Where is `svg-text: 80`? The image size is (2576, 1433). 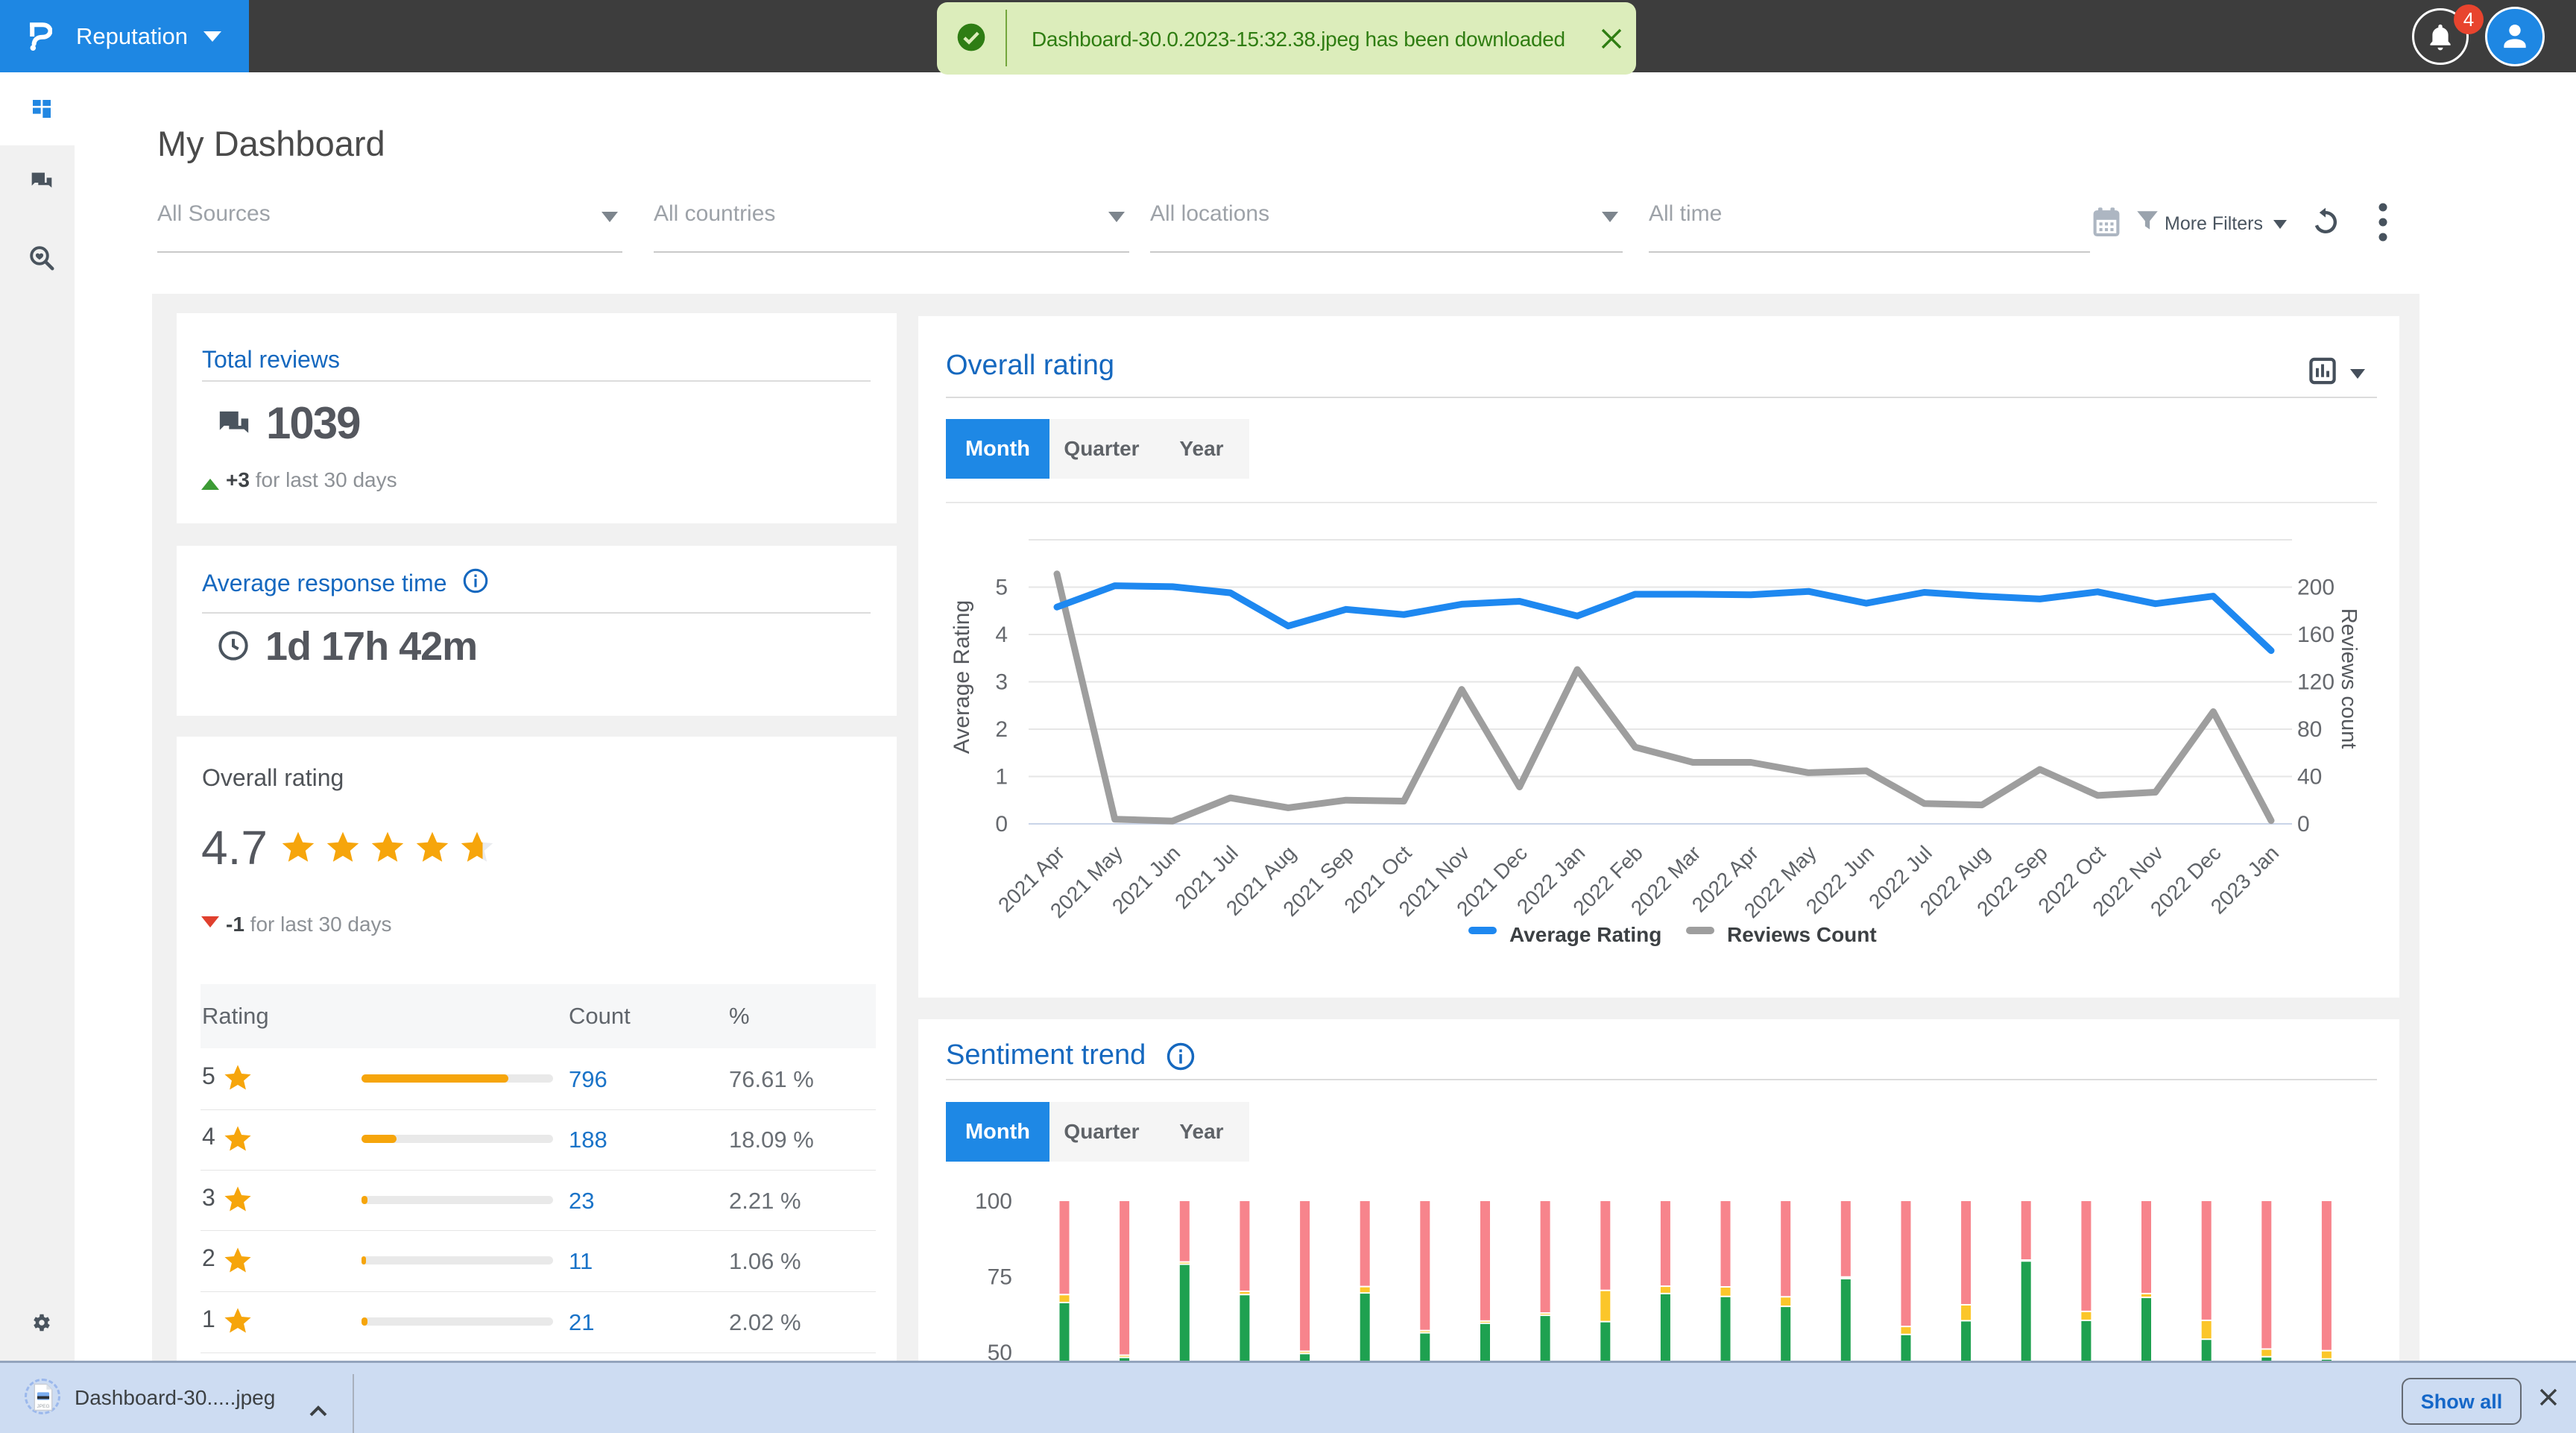
svg-text: 80 is located at coordinates (2309, 730).